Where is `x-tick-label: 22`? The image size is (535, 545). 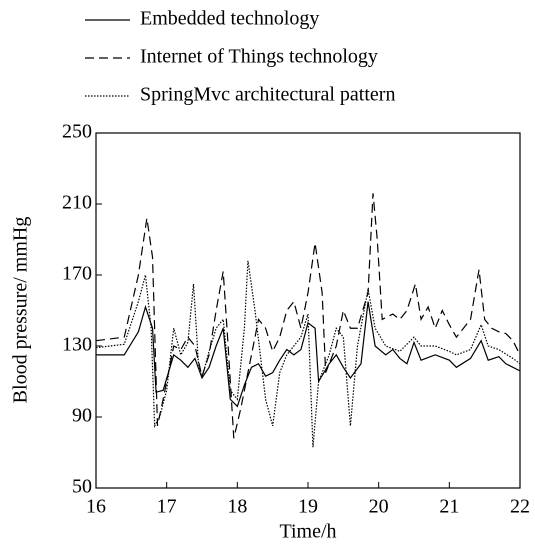
x-tick-label: 22 is located at coordinates (520, 507).